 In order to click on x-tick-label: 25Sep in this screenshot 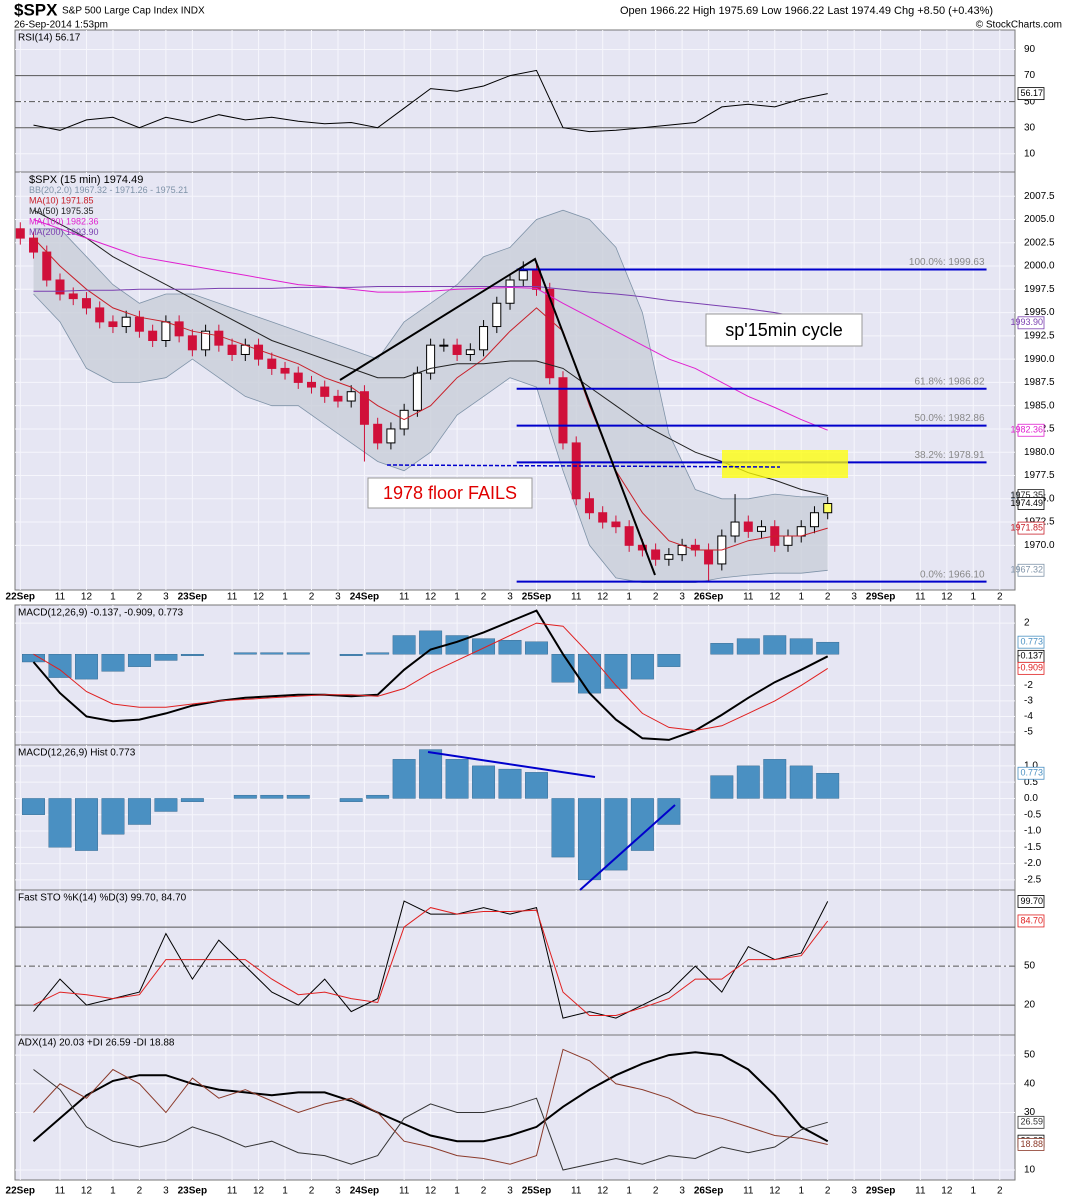, I will do `click(536, 597)`.